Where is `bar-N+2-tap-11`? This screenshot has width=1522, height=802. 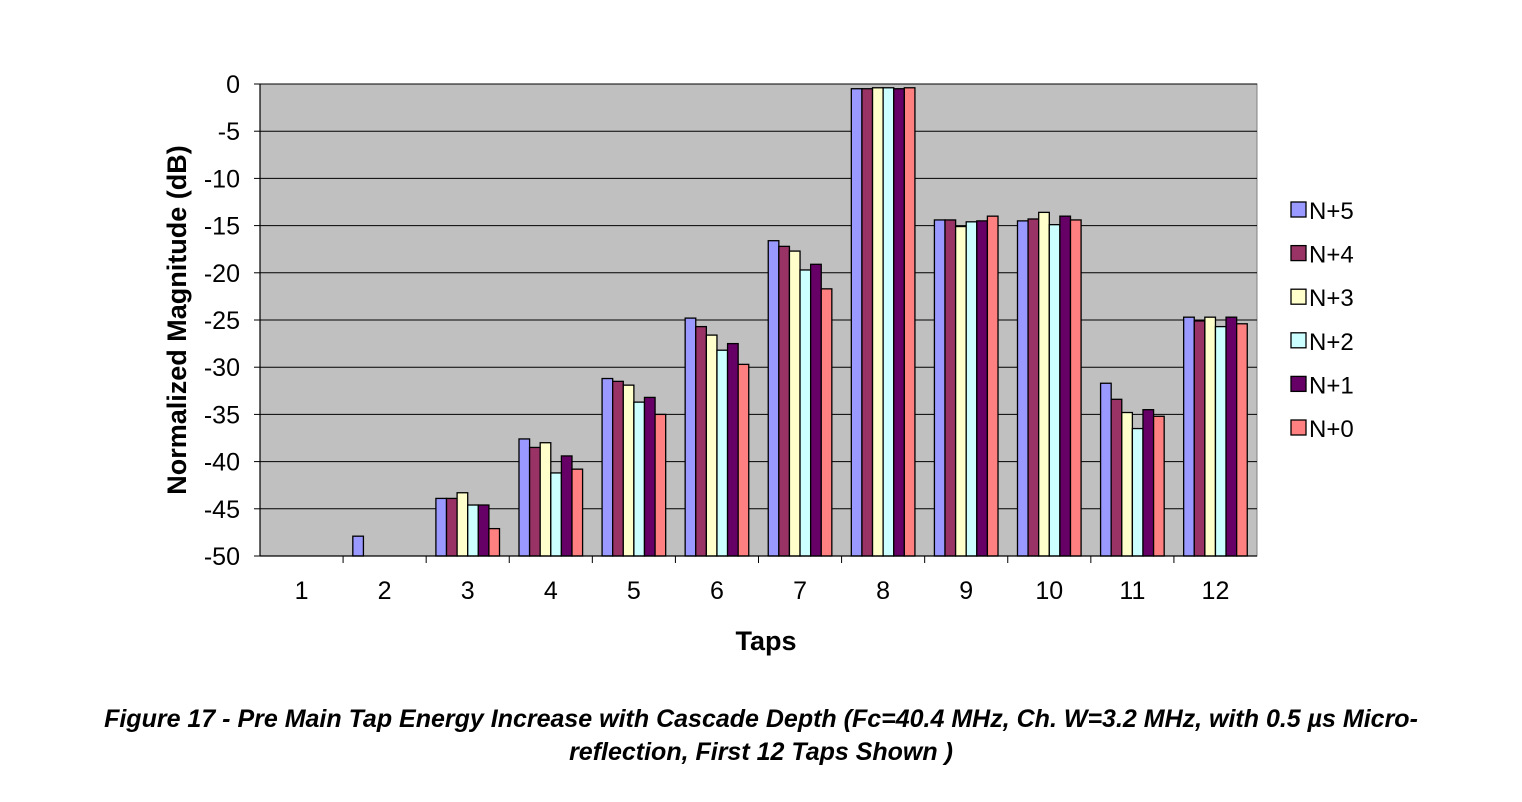
bar-N+2-tap-11 is located at coordinates (1137, 492).